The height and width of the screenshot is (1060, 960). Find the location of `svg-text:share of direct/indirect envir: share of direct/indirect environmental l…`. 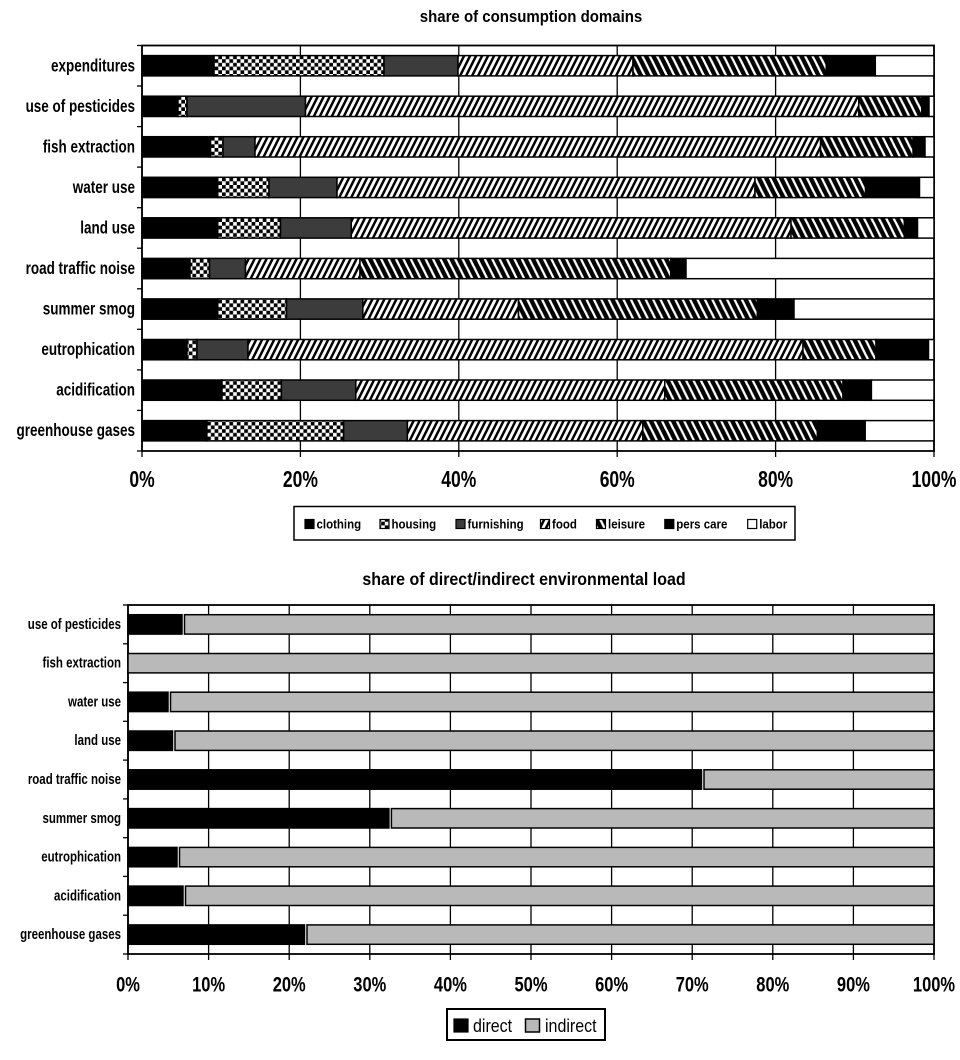

svg-text:share of direct/indirect envir: share of direct/indirect environmental l… is located at coordinates (523, 579).